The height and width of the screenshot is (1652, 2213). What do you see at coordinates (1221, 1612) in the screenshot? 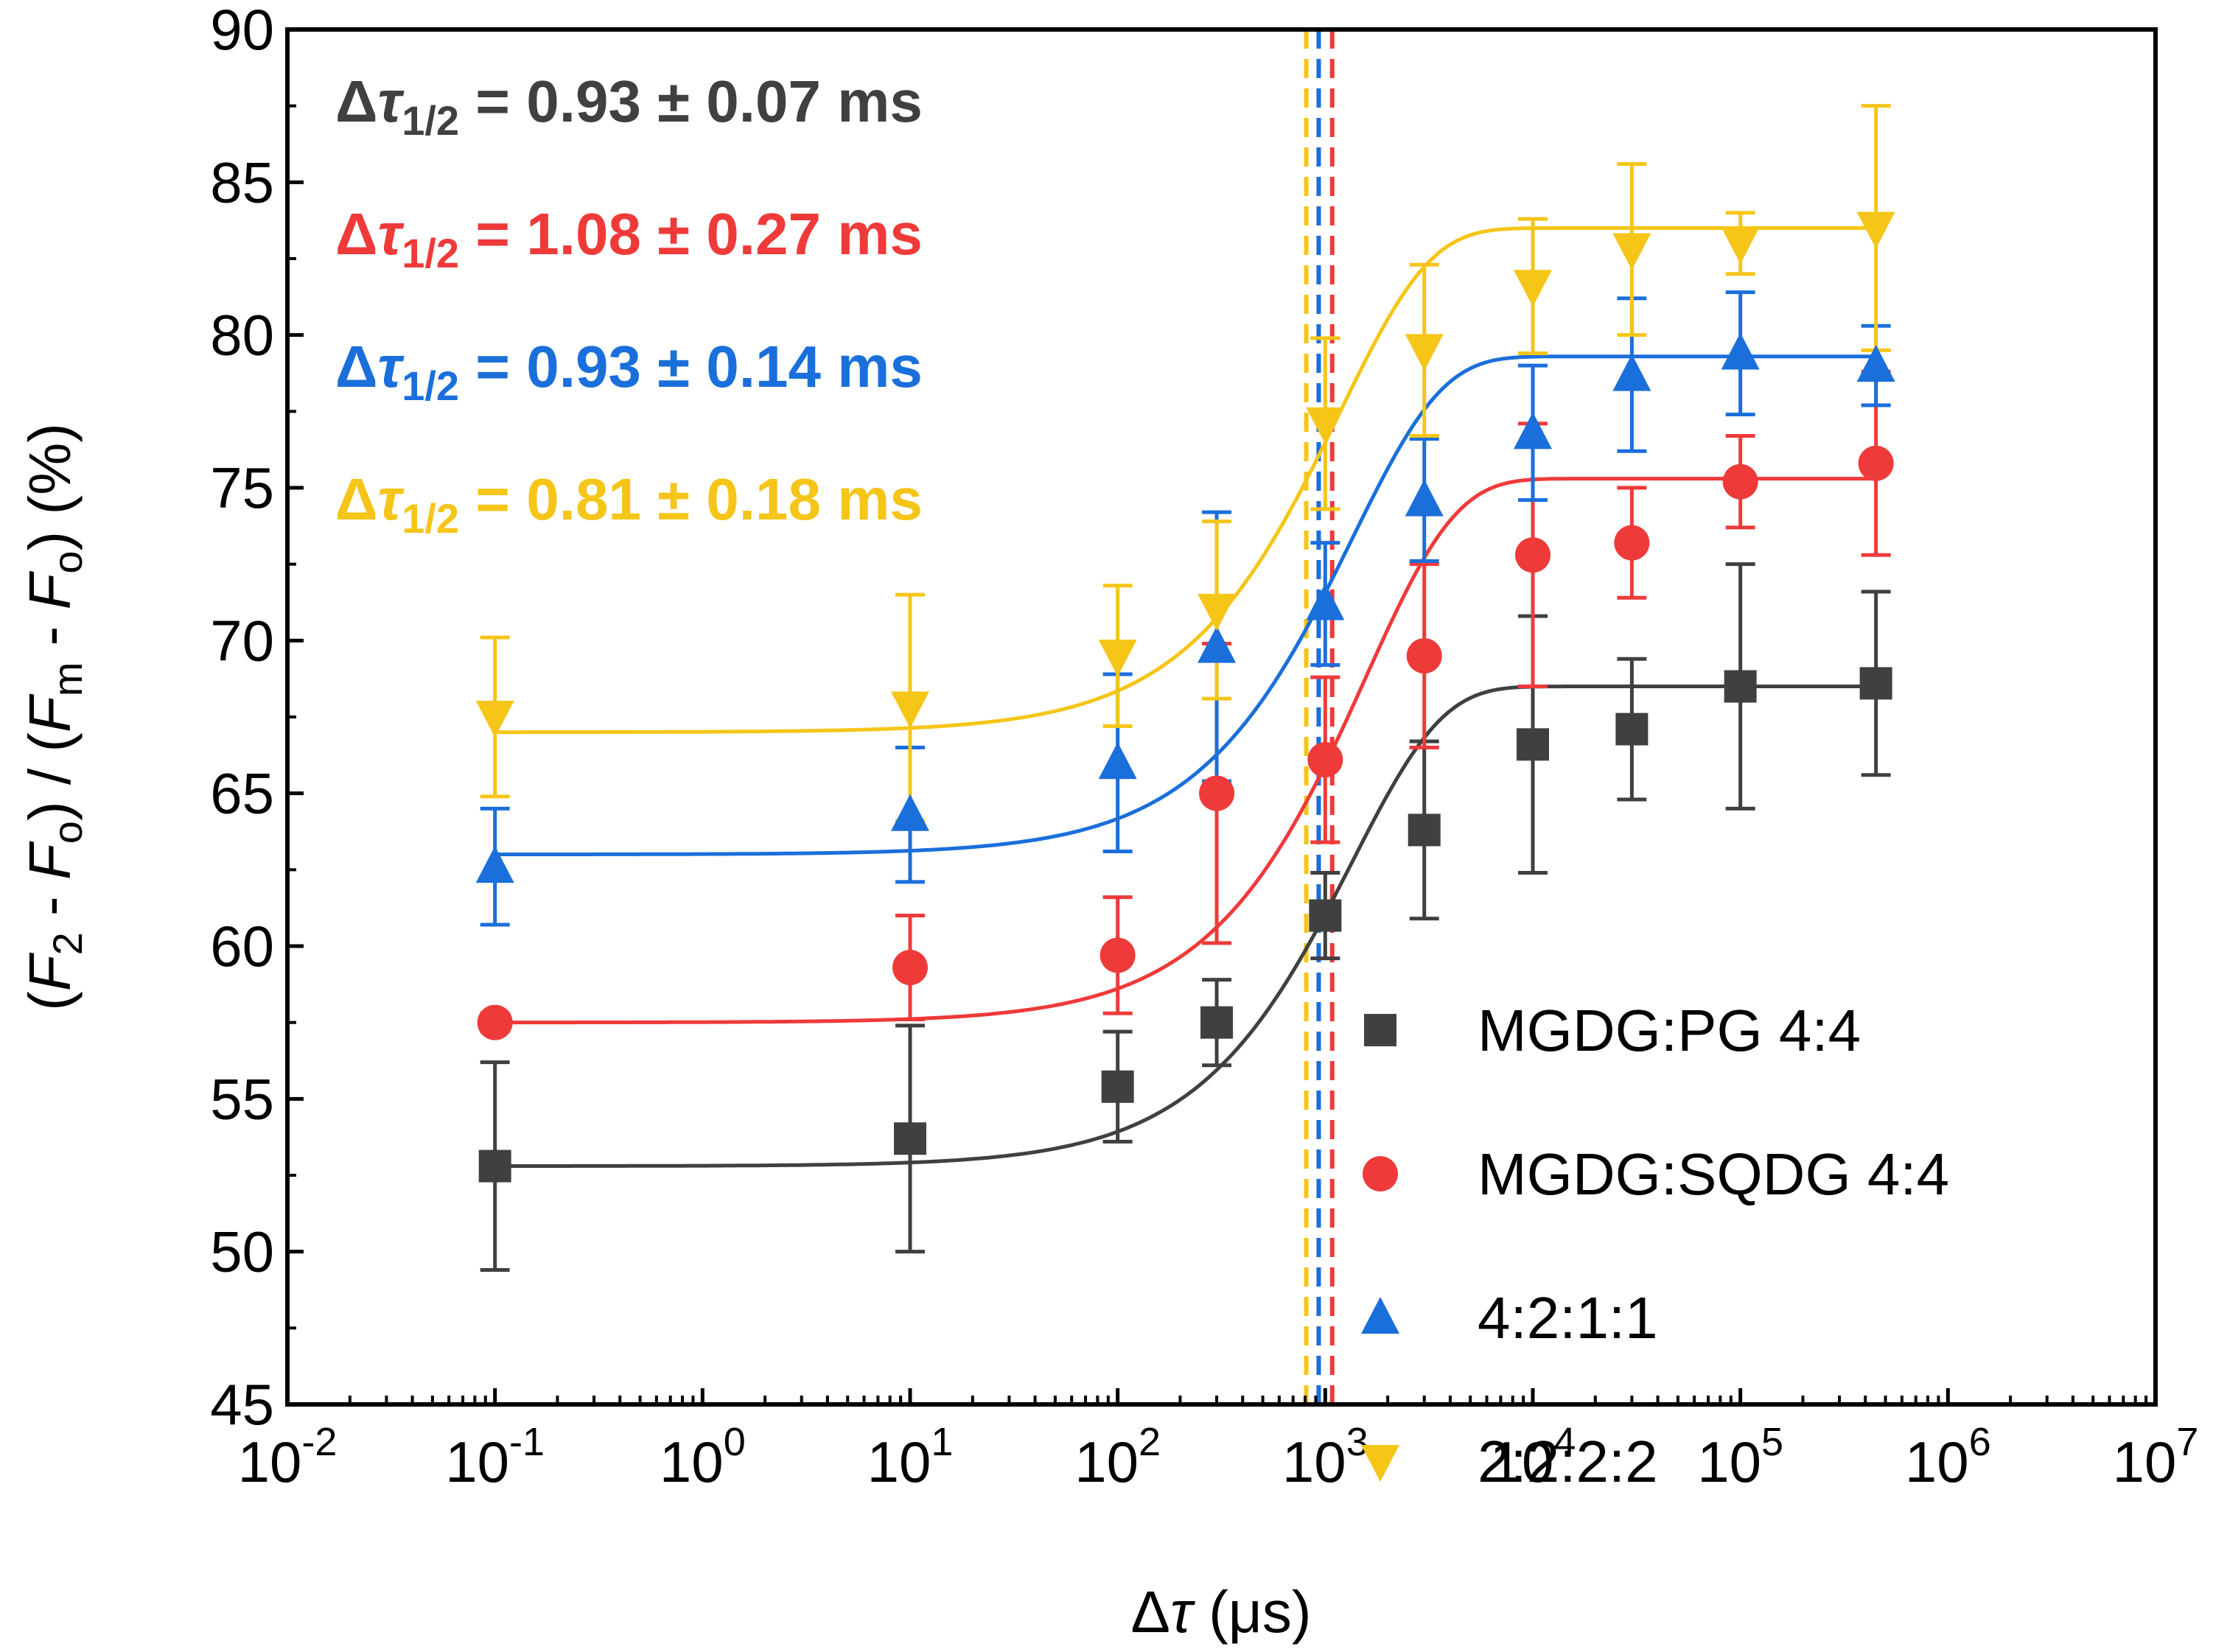
I see `x-axis-title: Δτ (μs)` at bounding box center [1221, 1612].